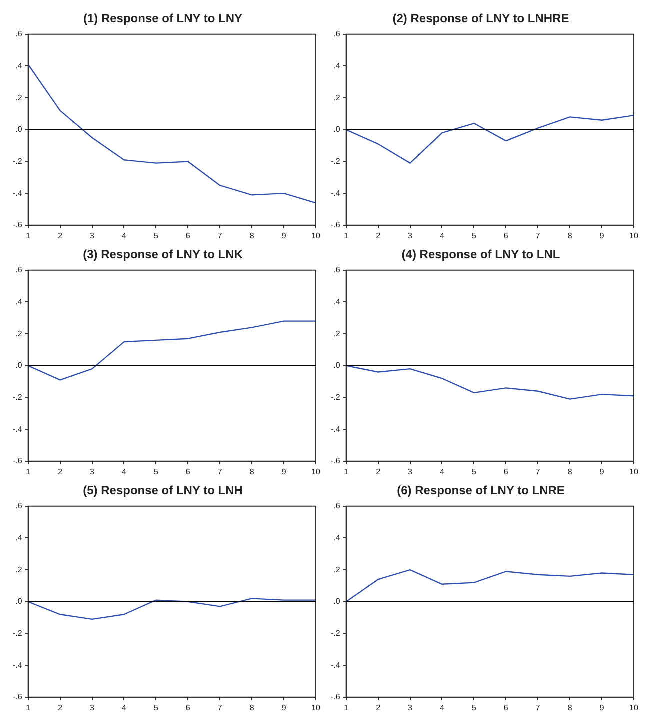  What do you see at coordinates (481, 255) in the screenshot?
I see `chart-title: (4) Response of LNY to LNL` at bounding box center [481, 255].